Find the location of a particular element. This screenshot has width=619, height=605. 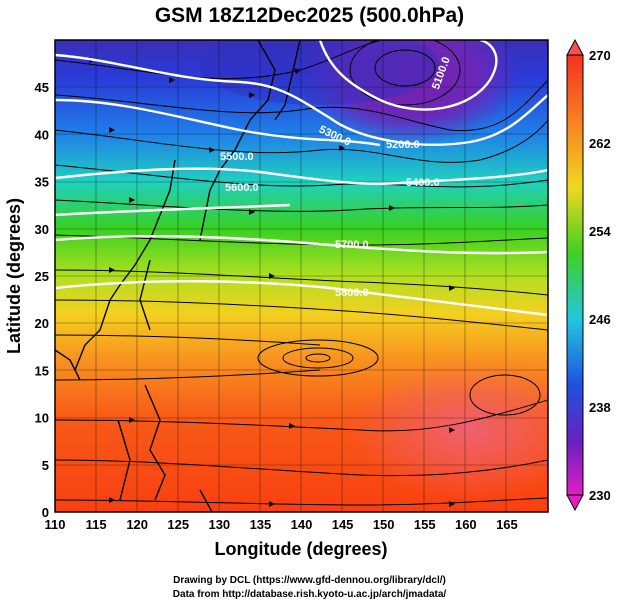

contour-label-5700: 5700.0 is located at coordinates (352, 245).